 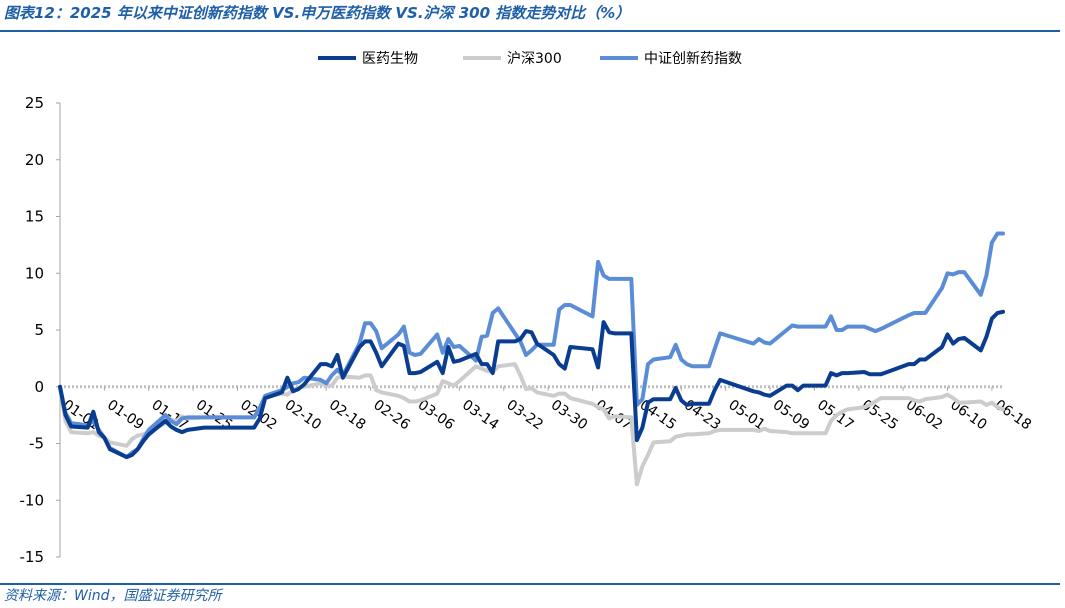 I want to click on y-axis: 25 20 15 10 5 0 -5 -10 -15, so click(x=40, y=330).